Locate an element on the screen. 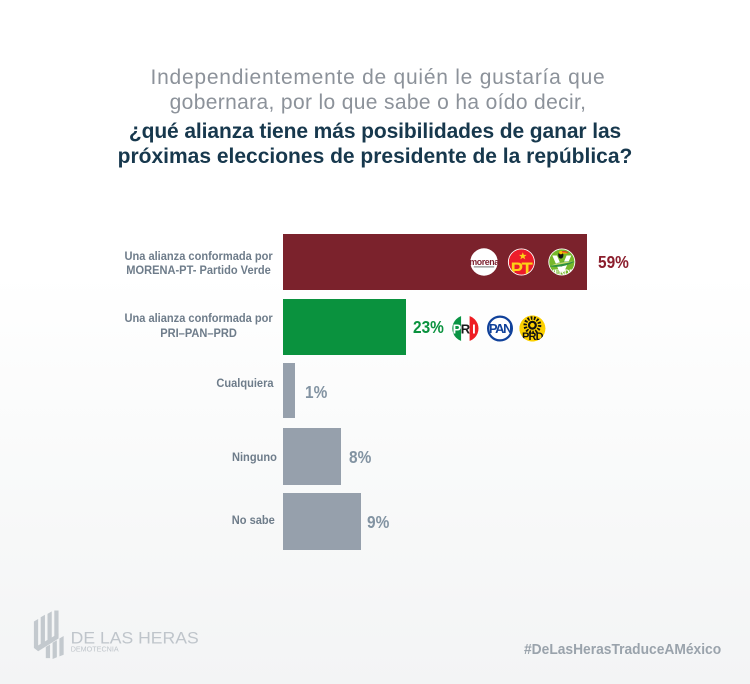  svg-text: DEMOTECNIA is located at coordinates (95, 649).